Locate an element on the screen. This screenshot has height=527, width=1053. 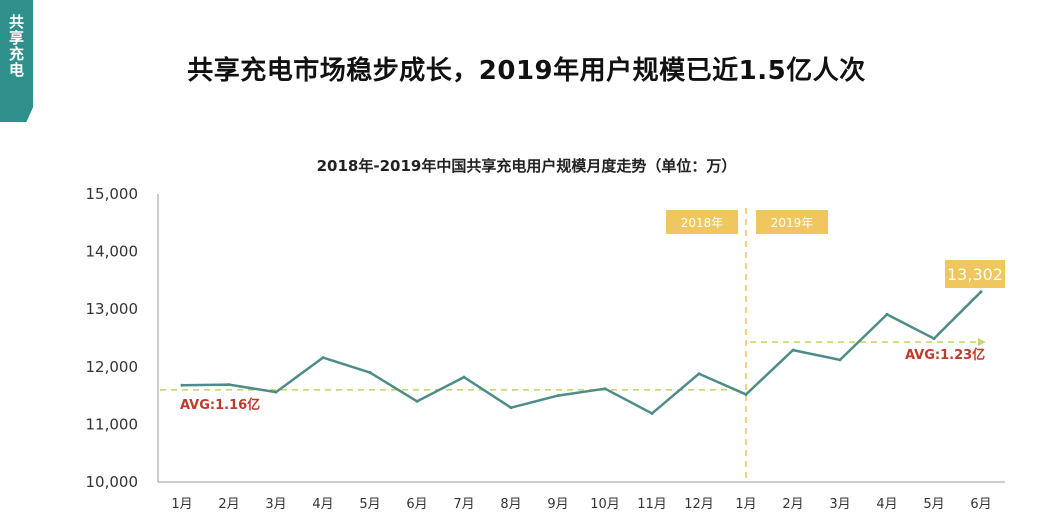
y-tick-label: 13,000 is located at coordinates (112, 309).